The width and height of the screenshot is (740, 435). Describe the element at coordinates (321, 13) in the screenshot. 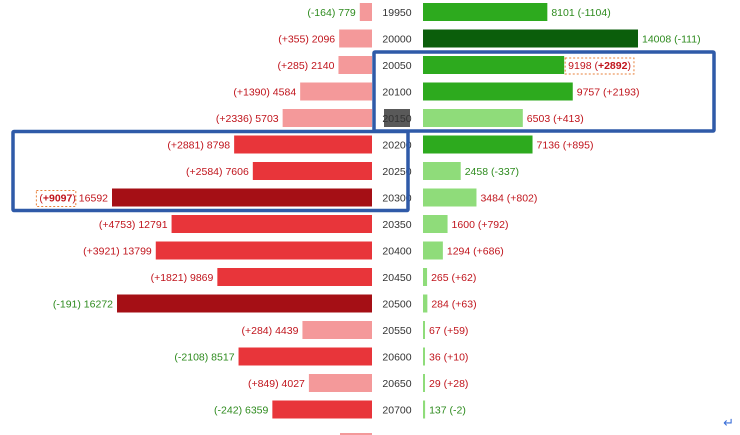

I see `left-change-19950: -164` at that location.